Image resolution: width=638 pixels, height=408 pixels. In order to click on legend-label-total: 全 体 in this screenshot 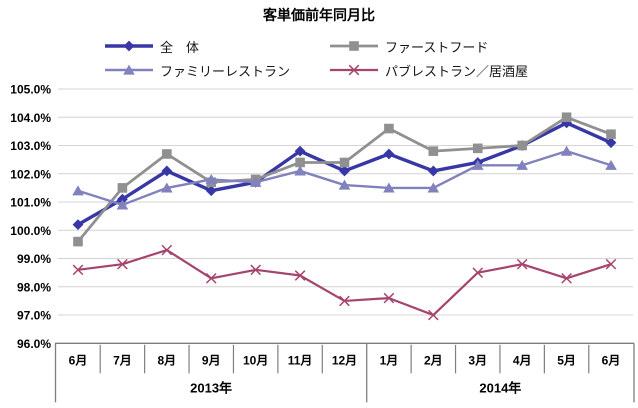, I will do `click(180, 47)`.